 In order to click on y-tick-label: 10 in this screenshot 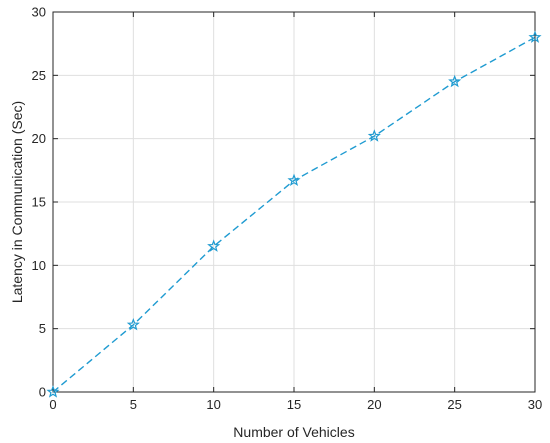, I will do `click(39, 265)`.